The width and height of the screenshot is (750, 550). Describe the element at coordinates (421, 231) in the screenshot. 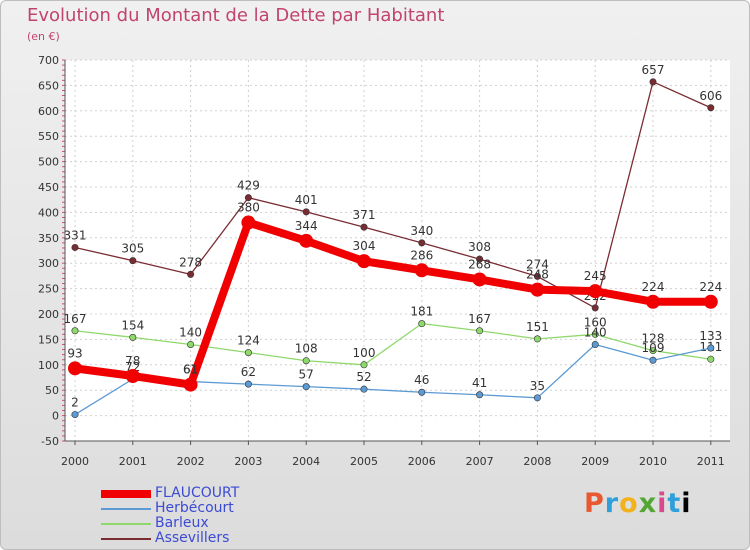

I see `data-label-assevillers: 340` at that location.